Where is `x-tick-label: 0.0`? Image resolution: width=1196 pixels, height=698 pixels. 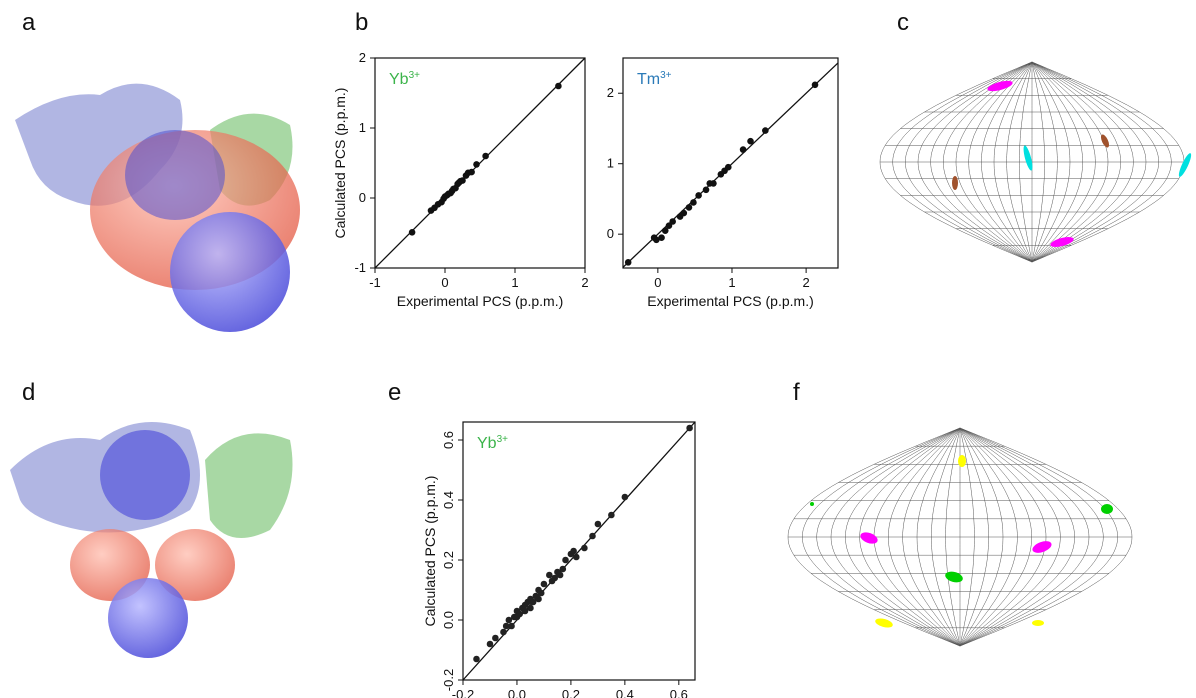
x-tick-label: 0.0 is located at coordinates (517, 692).